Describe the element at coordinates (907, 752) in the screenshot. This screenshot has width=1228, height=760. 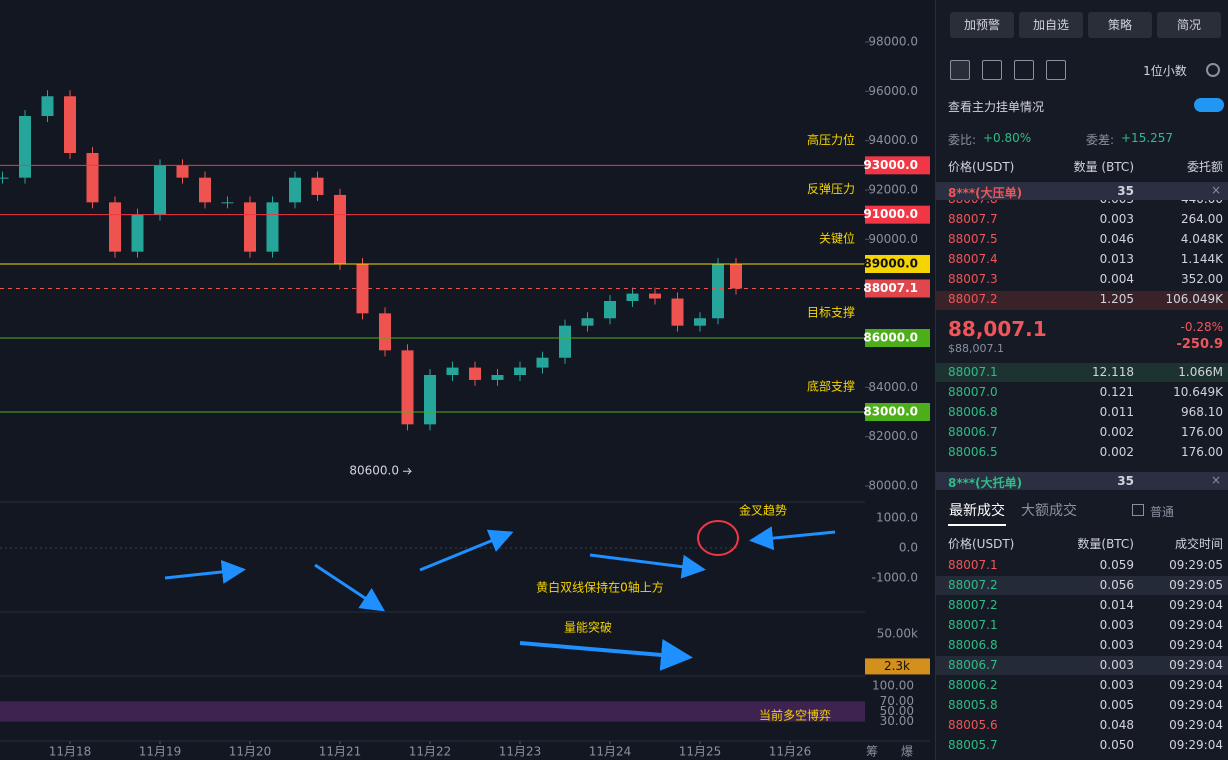
I see `footer-label: 爆` at that location.